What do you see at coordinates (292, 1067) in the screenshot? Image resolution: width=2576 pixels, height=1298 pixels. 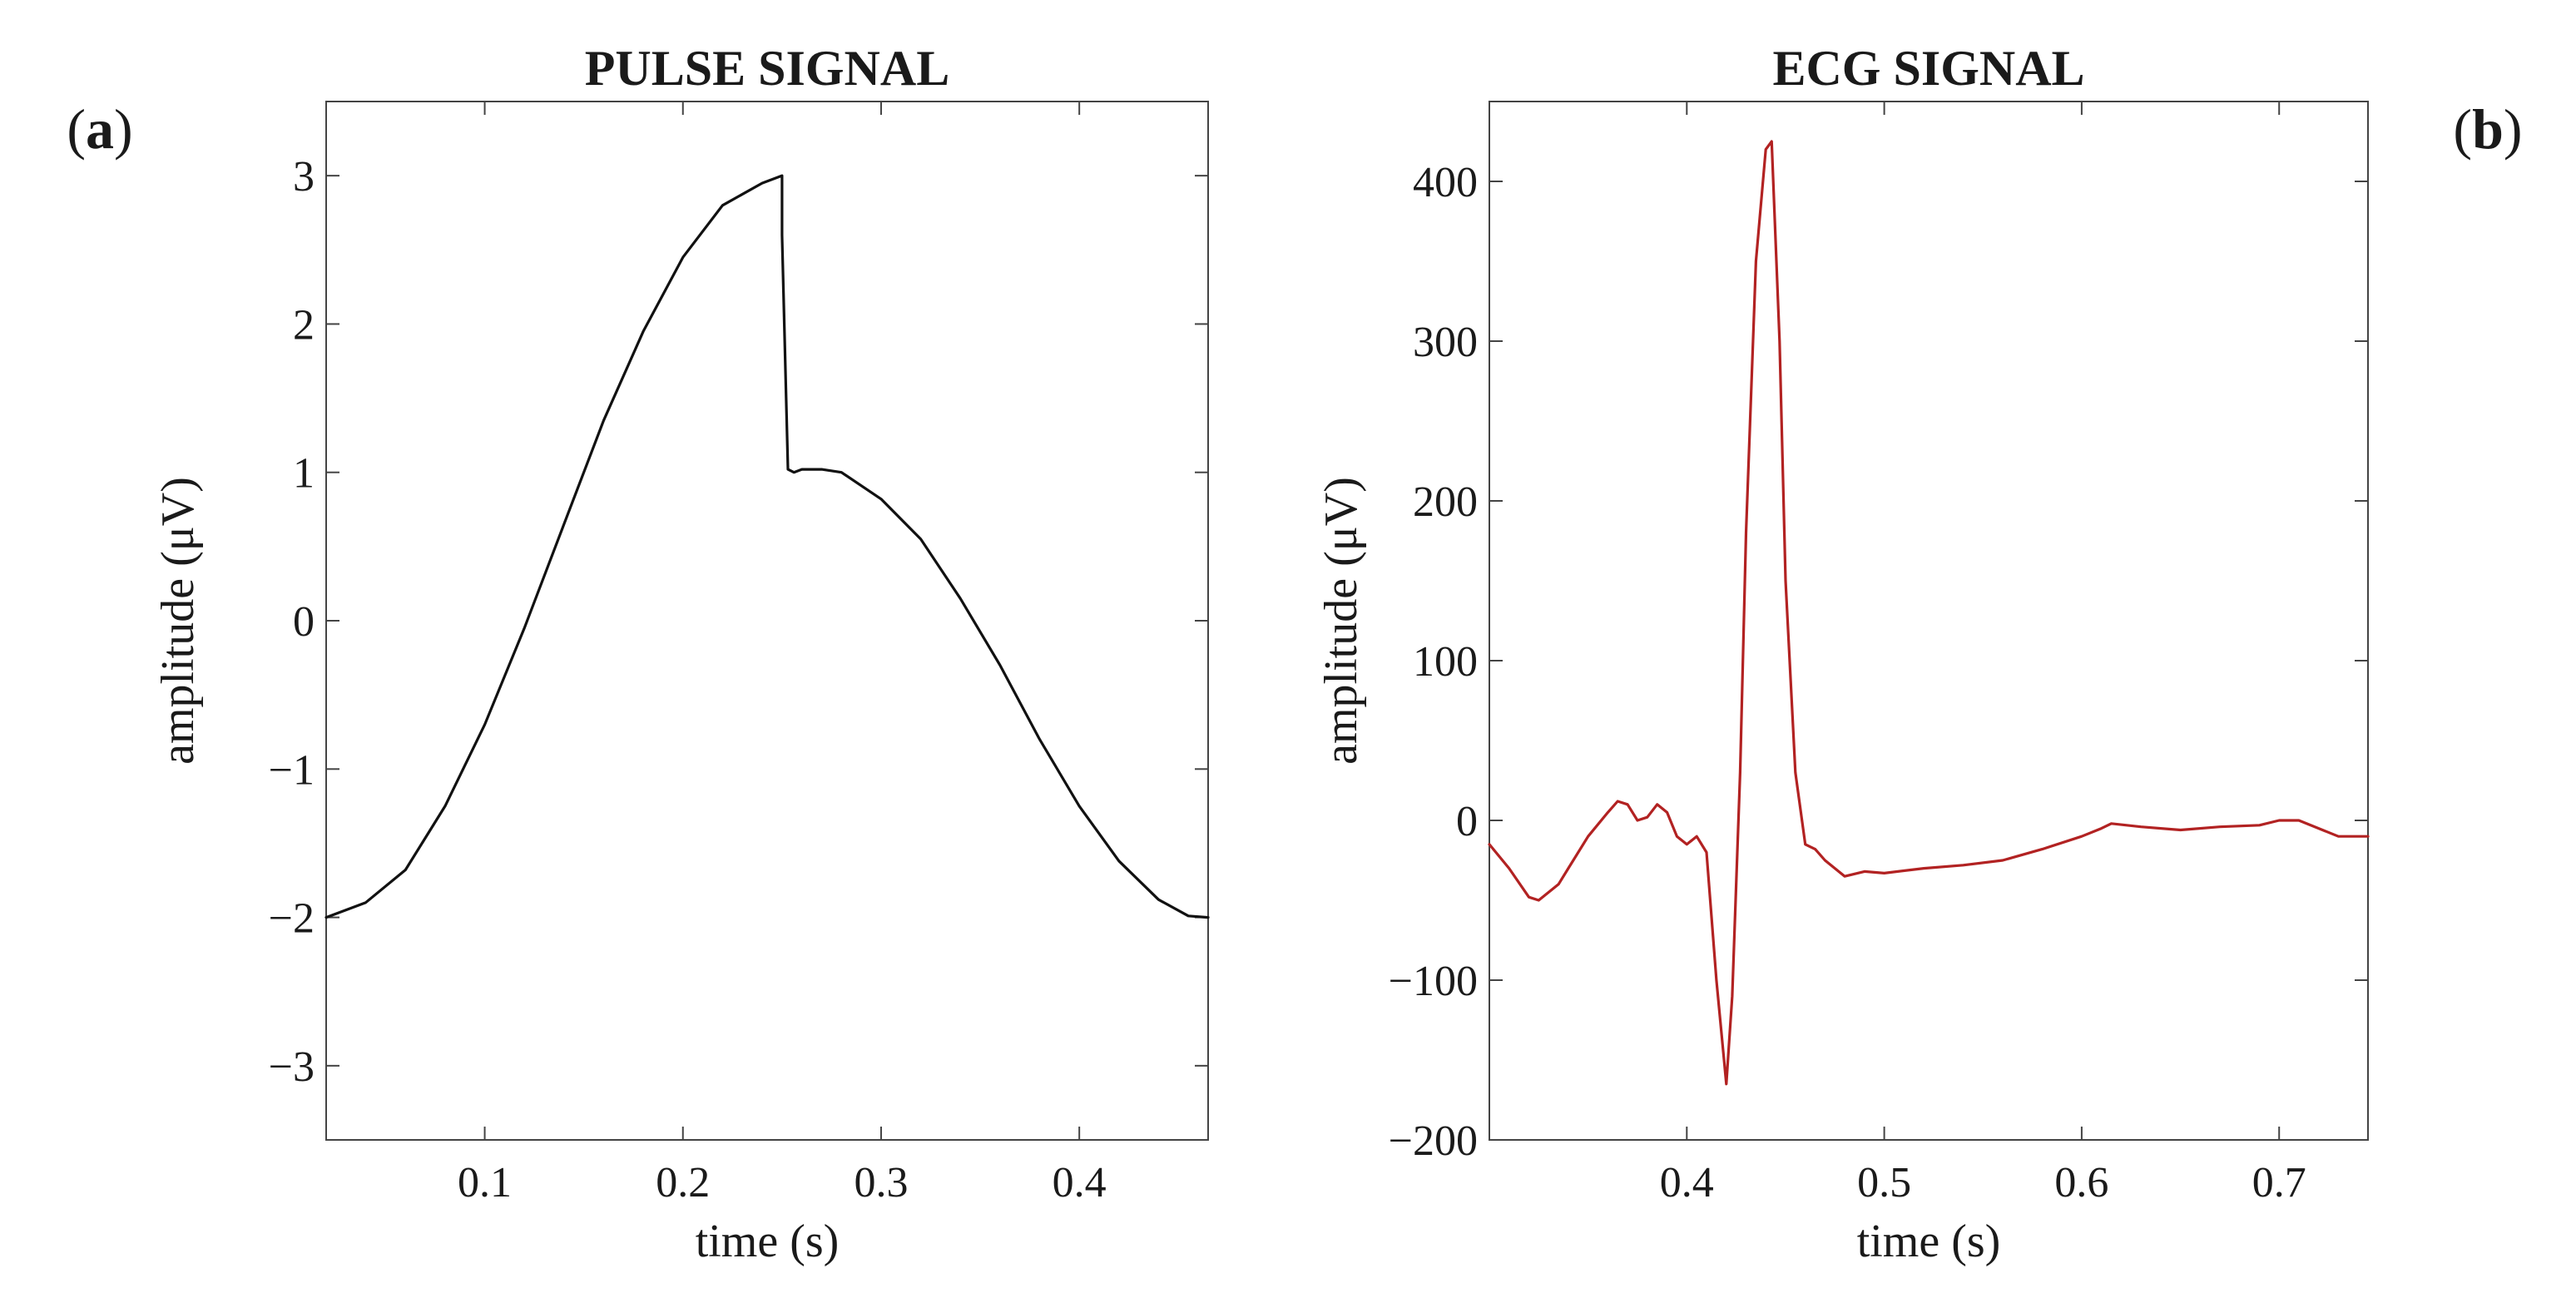 I see `y-tick-label: −3` at bounding box center [292, 1067].